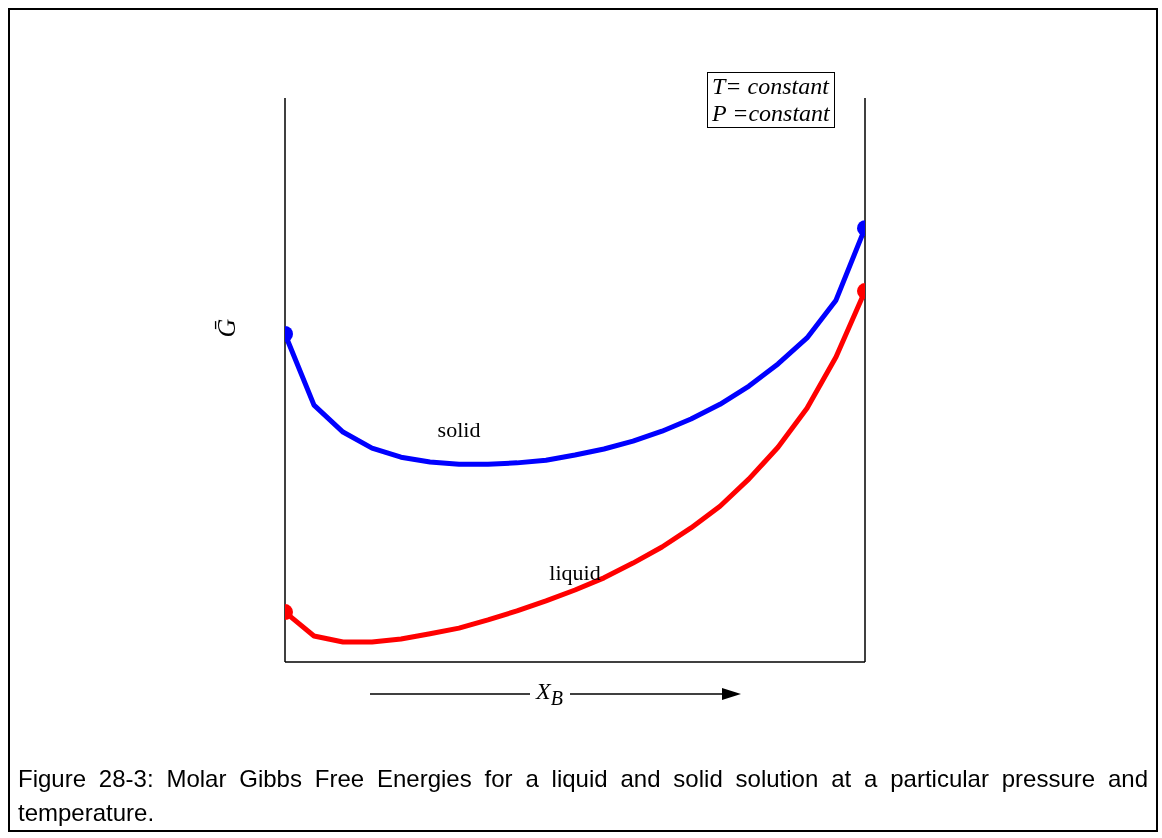  Describe the element at coordinates (459, 430) in the screenshot. I see `series-label: solid` at that location.